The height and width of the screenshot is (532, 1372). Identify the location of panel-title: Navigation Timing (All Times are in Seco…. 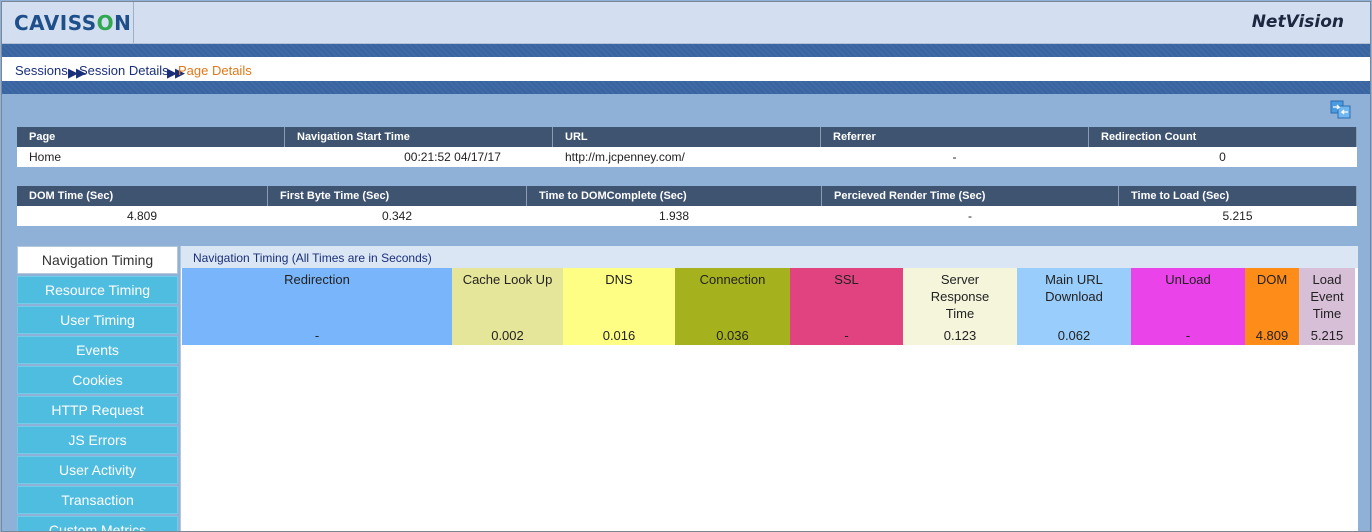
(769, 257).